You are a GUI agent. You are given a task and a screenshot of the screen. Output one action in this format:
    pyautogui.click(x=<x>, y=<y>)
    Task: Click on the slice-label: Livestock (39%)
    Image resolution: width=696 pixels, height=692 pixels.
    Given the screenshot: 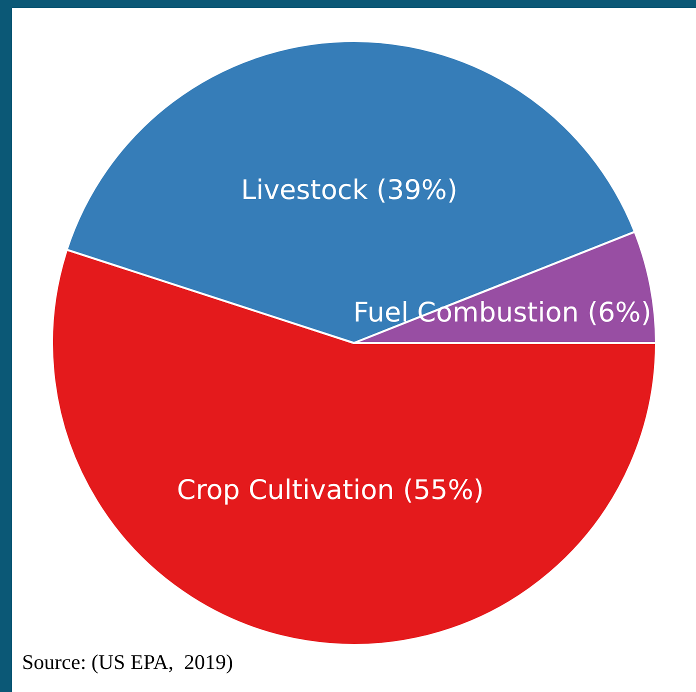 What is the action you would take?
    pyautogui.click(x=349, y=190)
    